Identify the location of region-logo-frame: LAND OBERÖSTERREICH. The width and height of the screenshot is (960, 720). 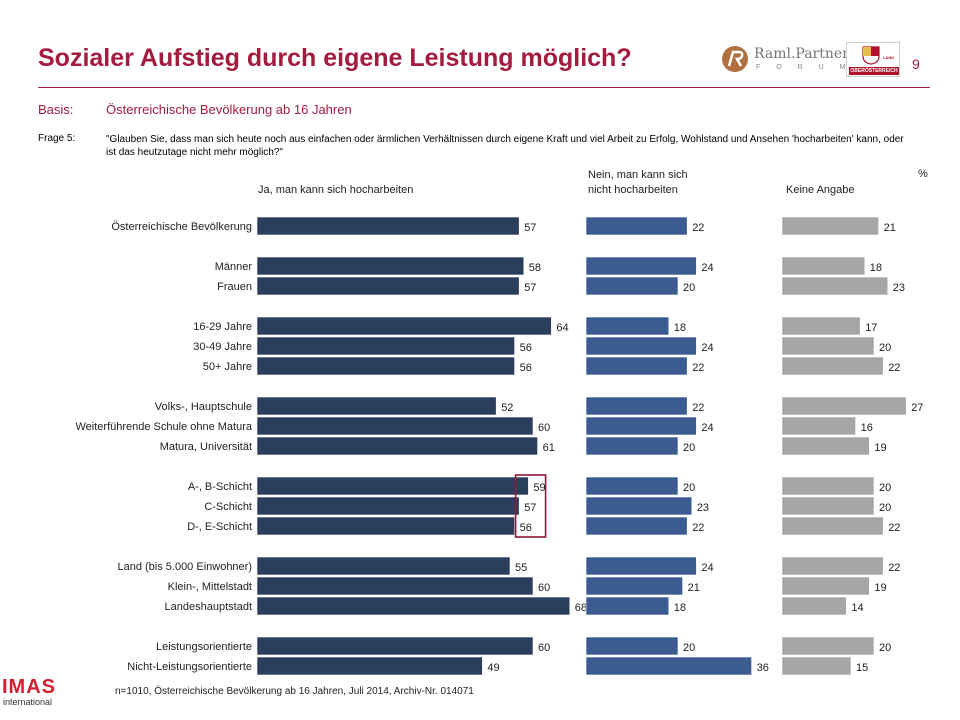
(873, 59).